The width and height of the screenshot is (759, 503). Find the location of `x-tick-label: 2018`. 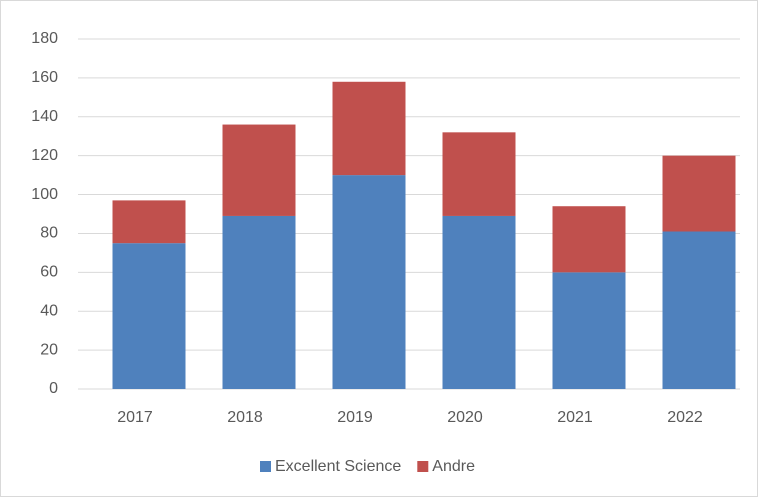

x-tick-label: 2018 is located at coordinates (245, 417).